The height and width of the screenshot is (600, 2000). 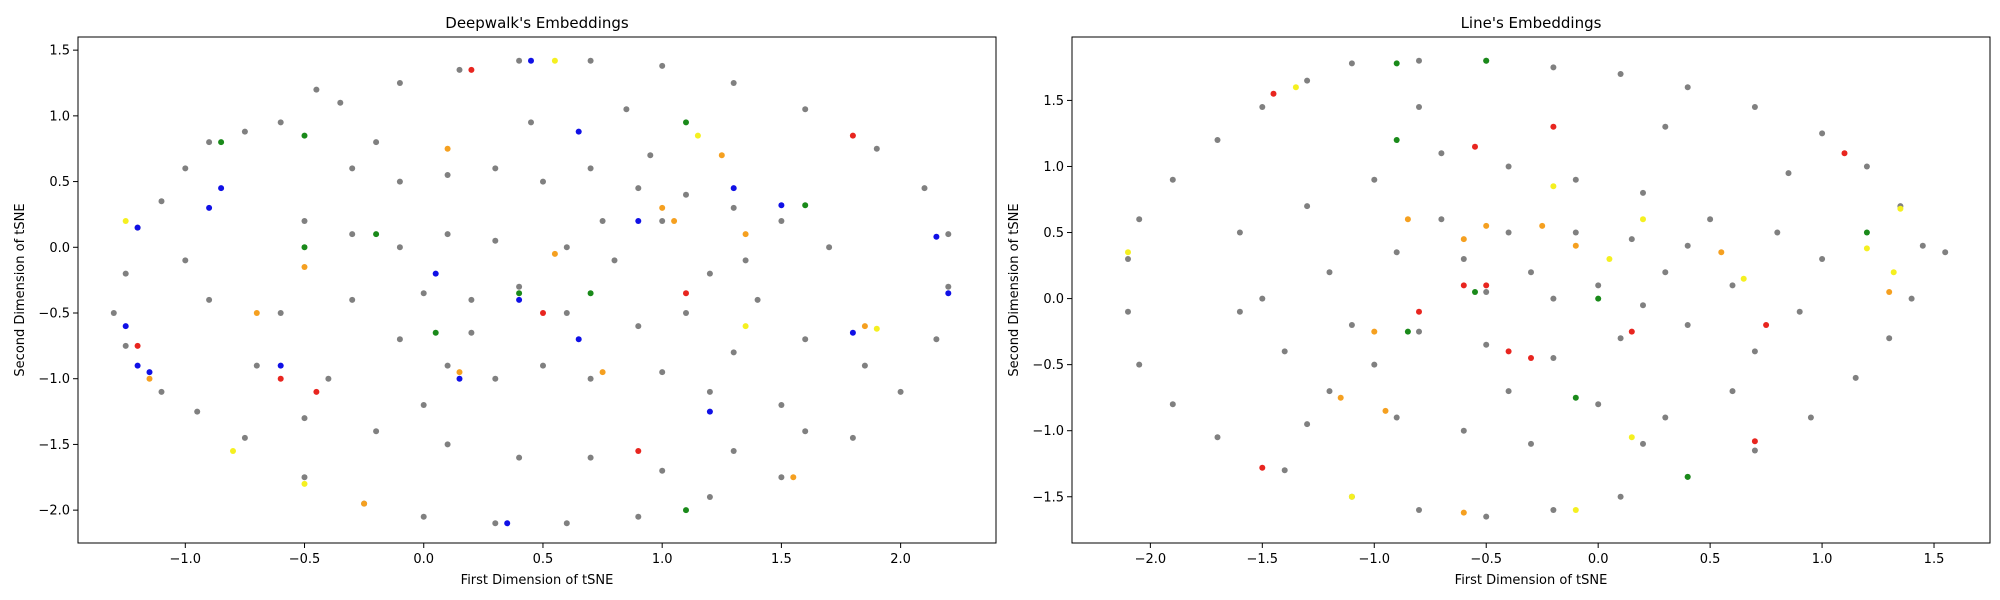 I want to click on y-axis-ticks: −2.0 −1.5 −1.0 −0.5 0.0 0.5 1.0 1.5, so click(x=58, y=281).